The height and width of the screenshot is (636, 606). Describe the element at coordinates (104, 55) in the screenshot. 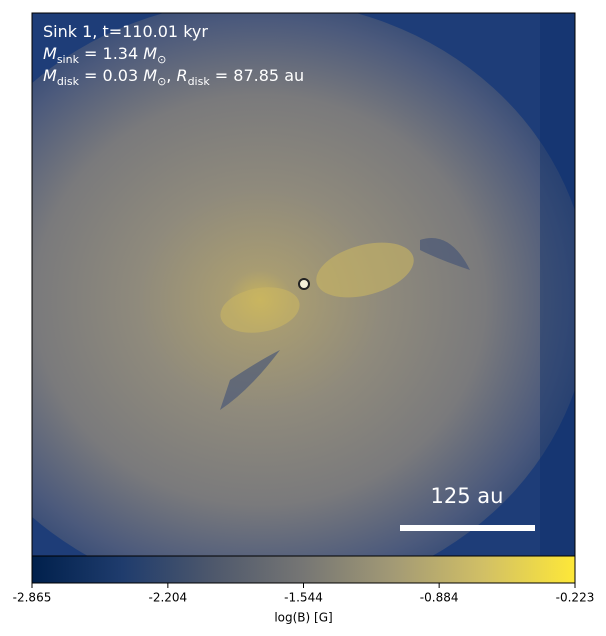

I see `annotation: Msink = 1.34 M⊙` at that location.